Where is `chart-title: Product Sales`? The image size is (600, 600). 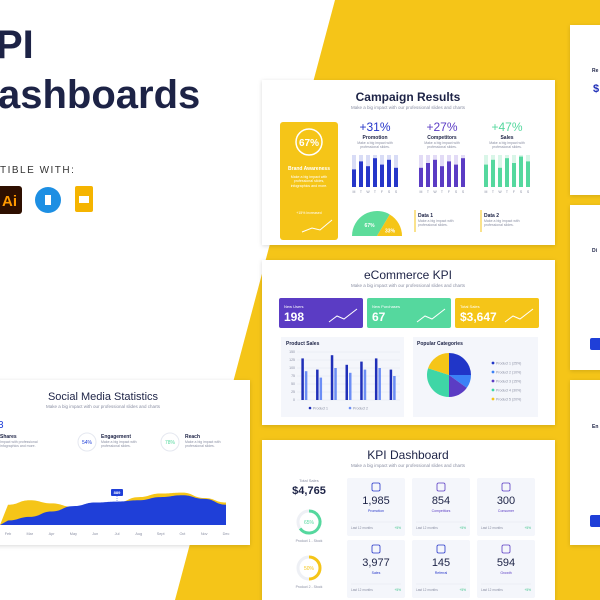 chart-title: Product Sales is located at coordinates (303, 344).